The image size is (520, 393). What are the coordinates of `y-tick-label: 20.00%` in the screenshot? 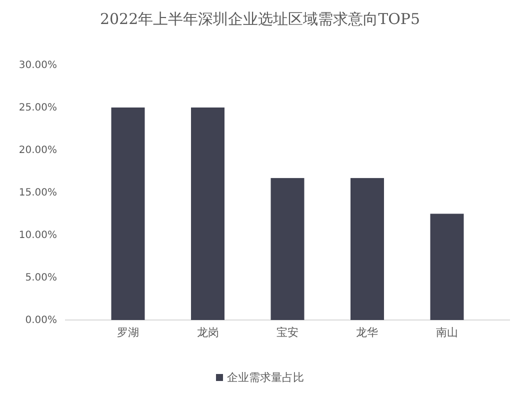 It's located at (37, 150).